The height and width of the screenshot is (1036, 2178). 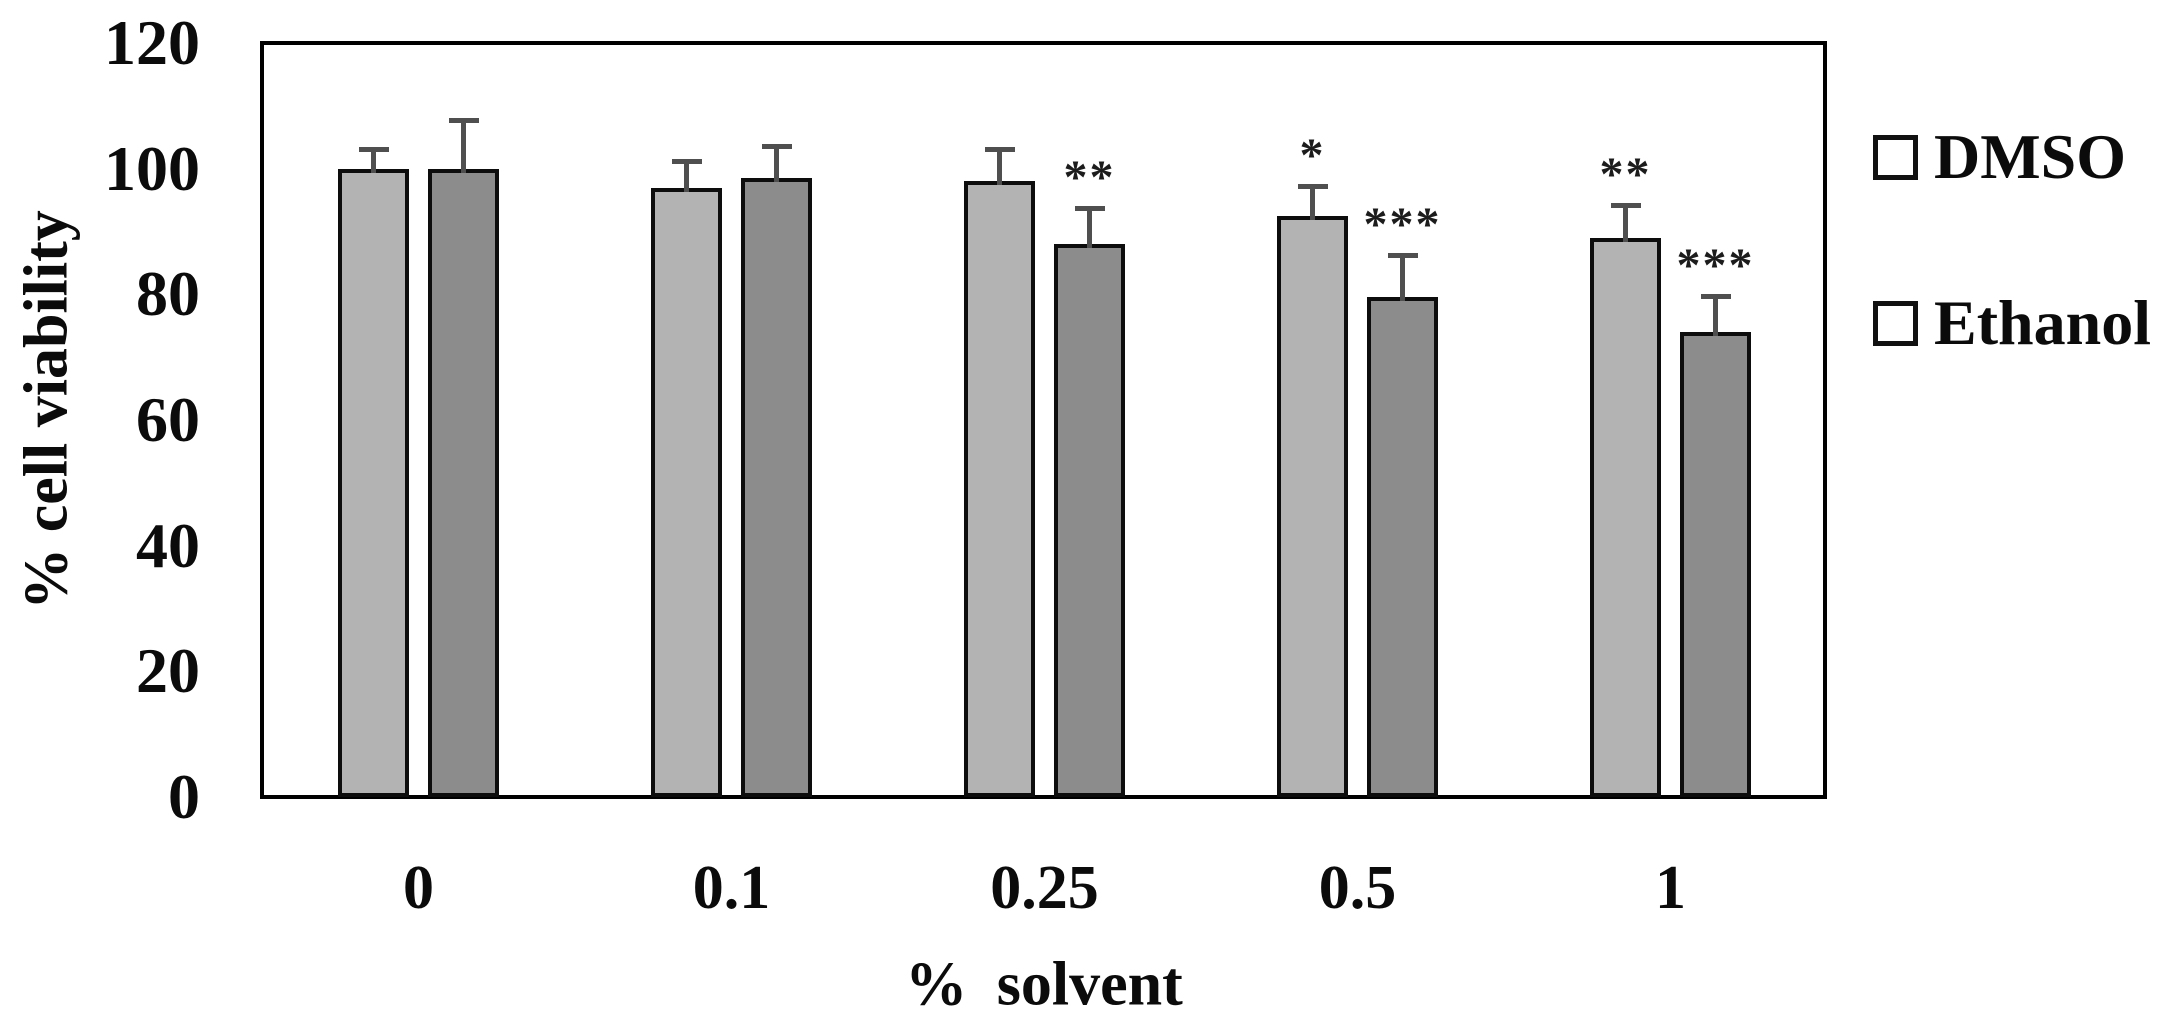 What do you see at coordinates (418, 888) in the screenshot?
I see `x-tick-label: 0` at bounding box center [418, 888].